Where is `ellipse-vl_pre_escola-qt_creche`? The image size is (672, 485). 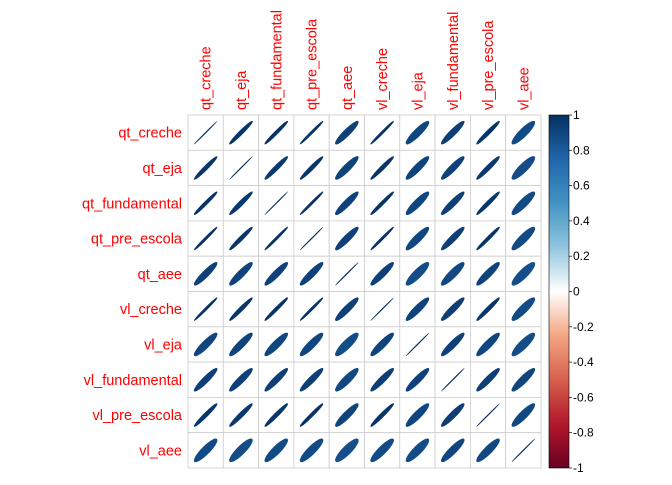
ellipse-vl_pre_escola-qt_creche is located at coordinates (205, 415).